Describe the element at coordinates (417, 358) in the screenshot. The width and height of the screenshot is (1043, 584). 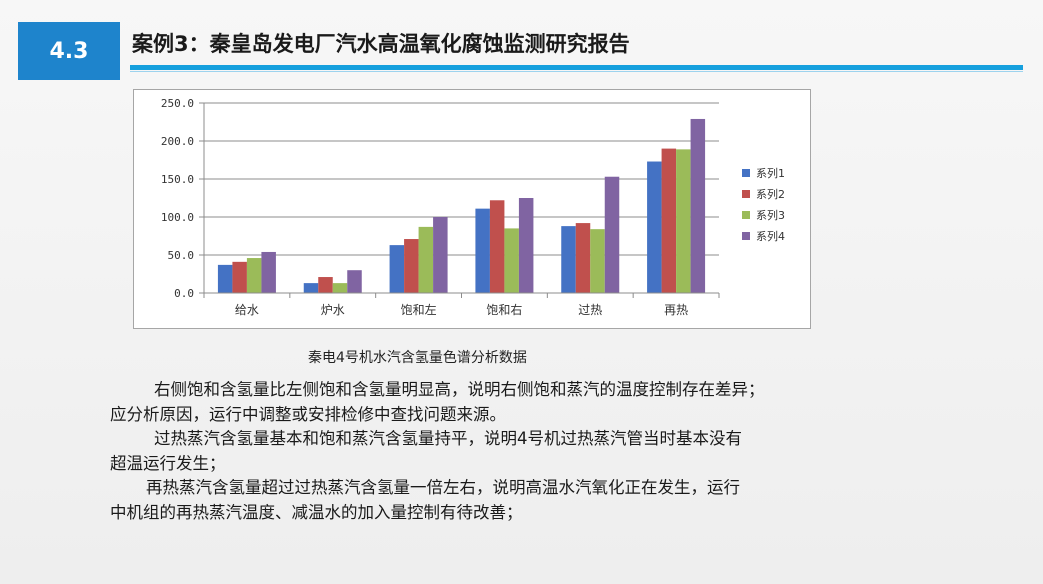
I see `chart-caption: 秦电4号机水汽含氢量色谱分析数据` at that location.